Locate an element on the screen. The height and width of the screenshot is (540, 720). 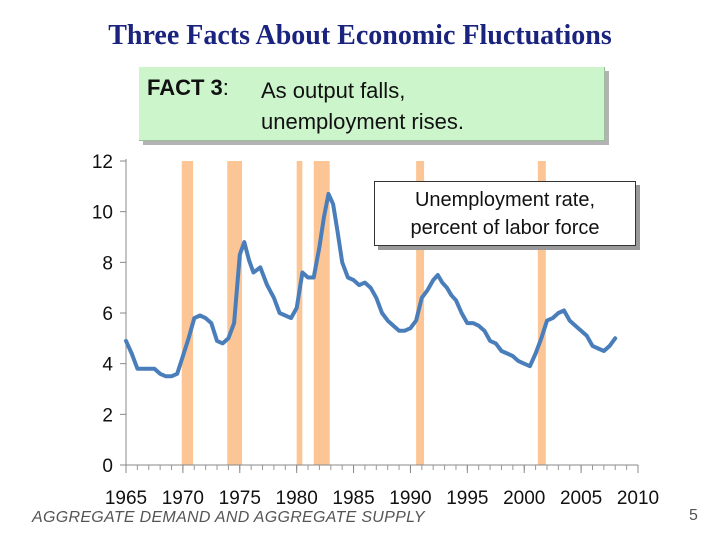
y-tick-label-4: 4 is located at coordinates (107, 365).